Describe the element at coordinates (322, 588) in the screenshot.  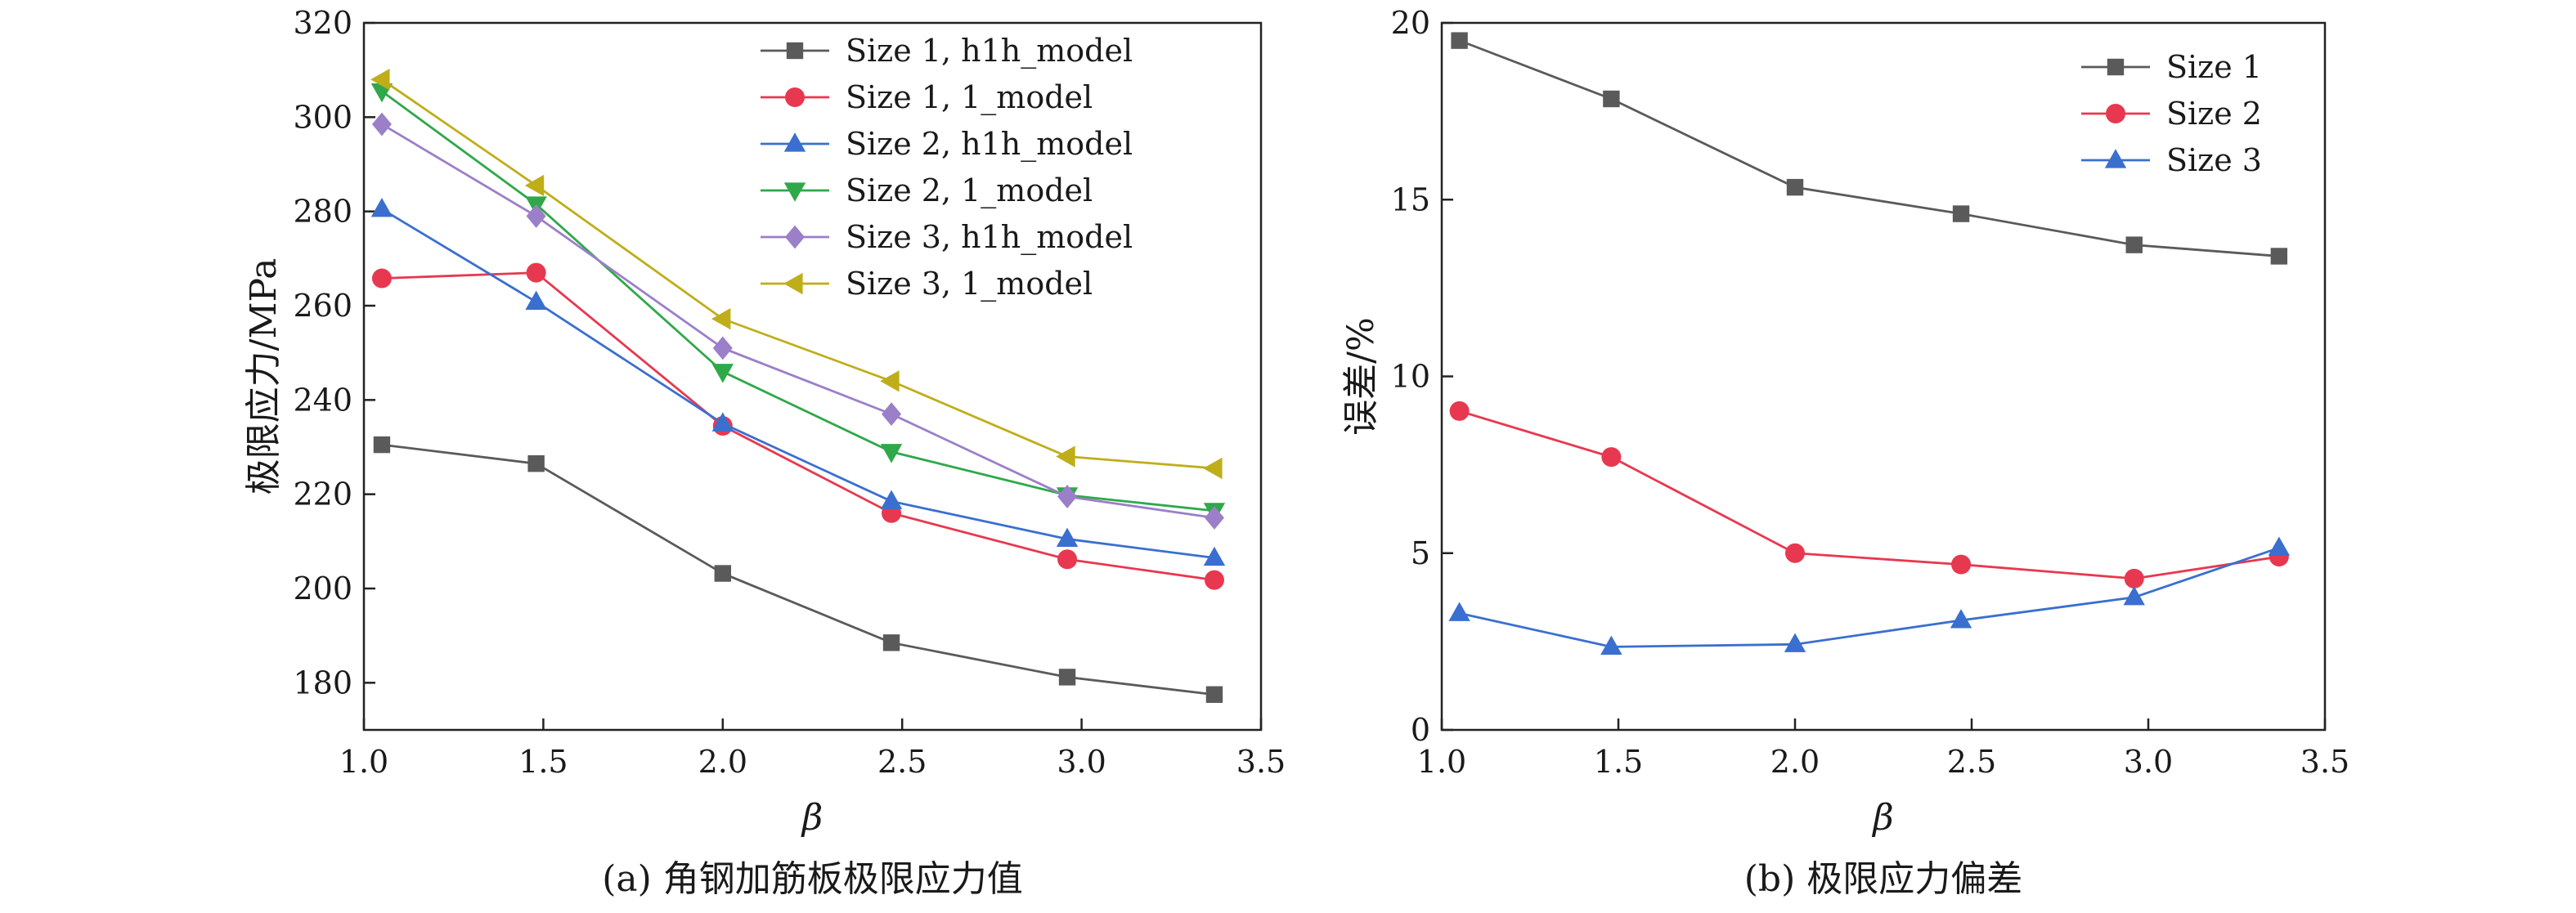
I see `y-tick-label: 200` at that location.